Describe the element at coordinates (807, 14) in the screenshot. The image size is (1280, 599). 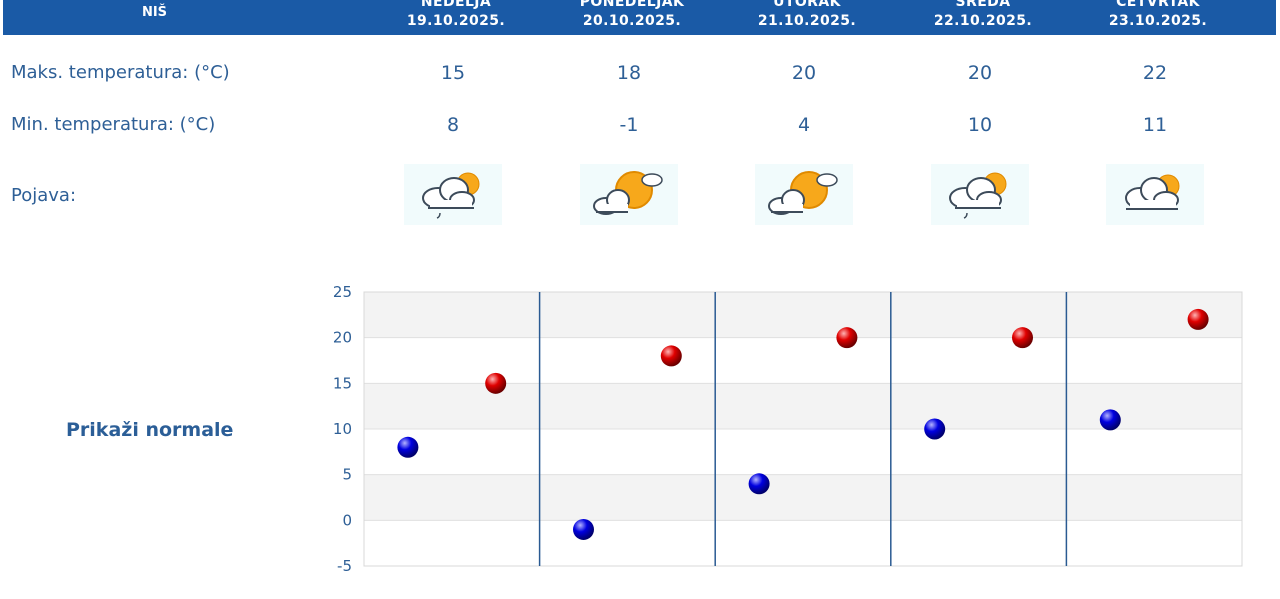
I see `day-header-3: UTORAK 21.10.2025.` at that location.